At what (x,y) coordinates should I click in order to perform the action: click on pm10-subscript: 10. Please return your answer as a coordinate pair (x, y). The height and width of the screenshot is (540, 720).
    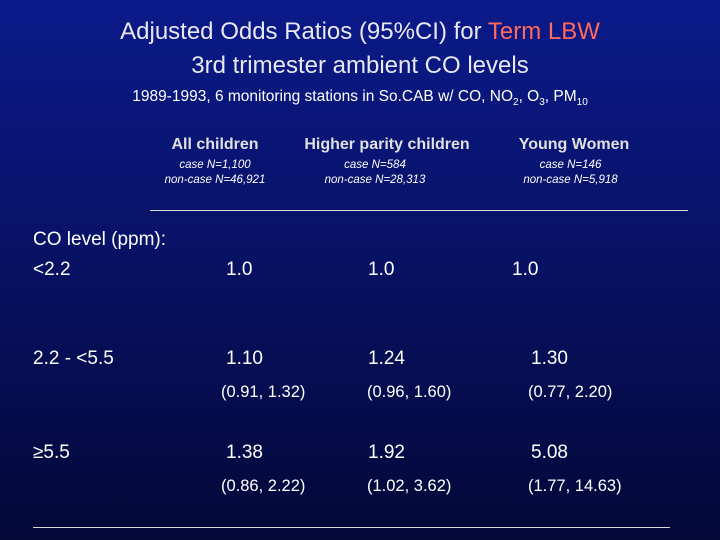
    Looking at the image, I should click on (582, 103).